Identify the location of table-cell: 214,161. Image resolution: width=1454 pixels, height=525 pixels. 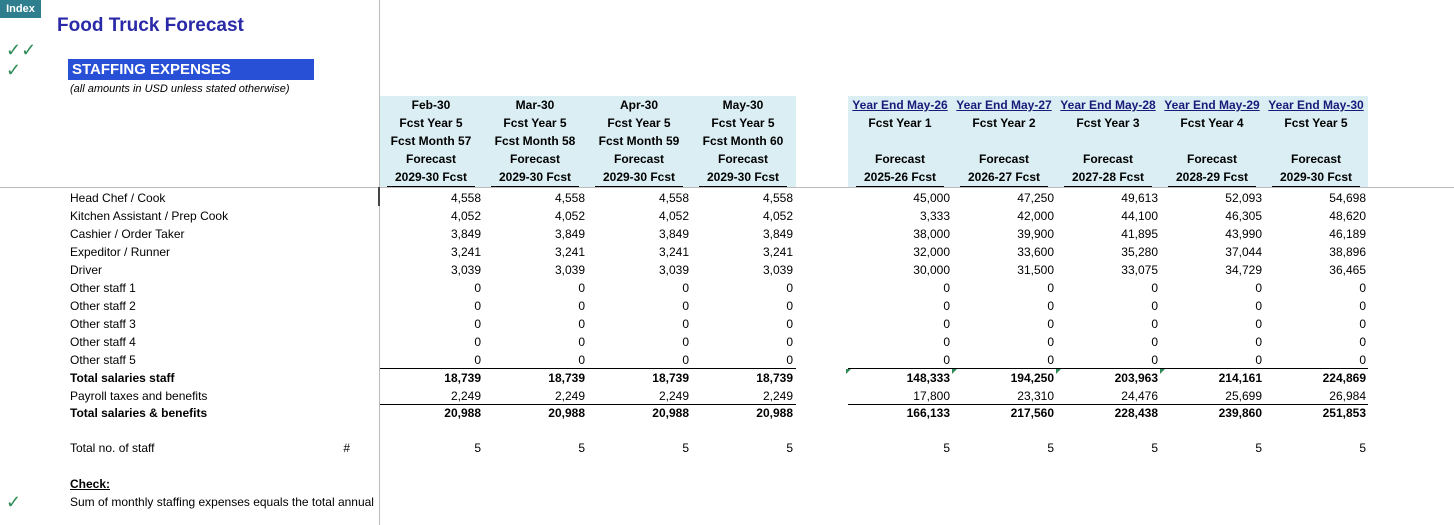
(1240, 378).